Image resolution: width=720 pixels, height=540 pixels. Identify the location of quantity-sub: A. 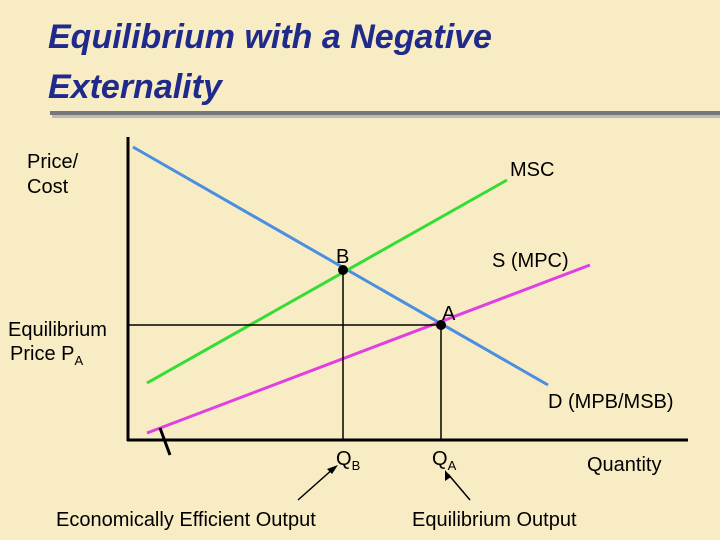
(452, 465).